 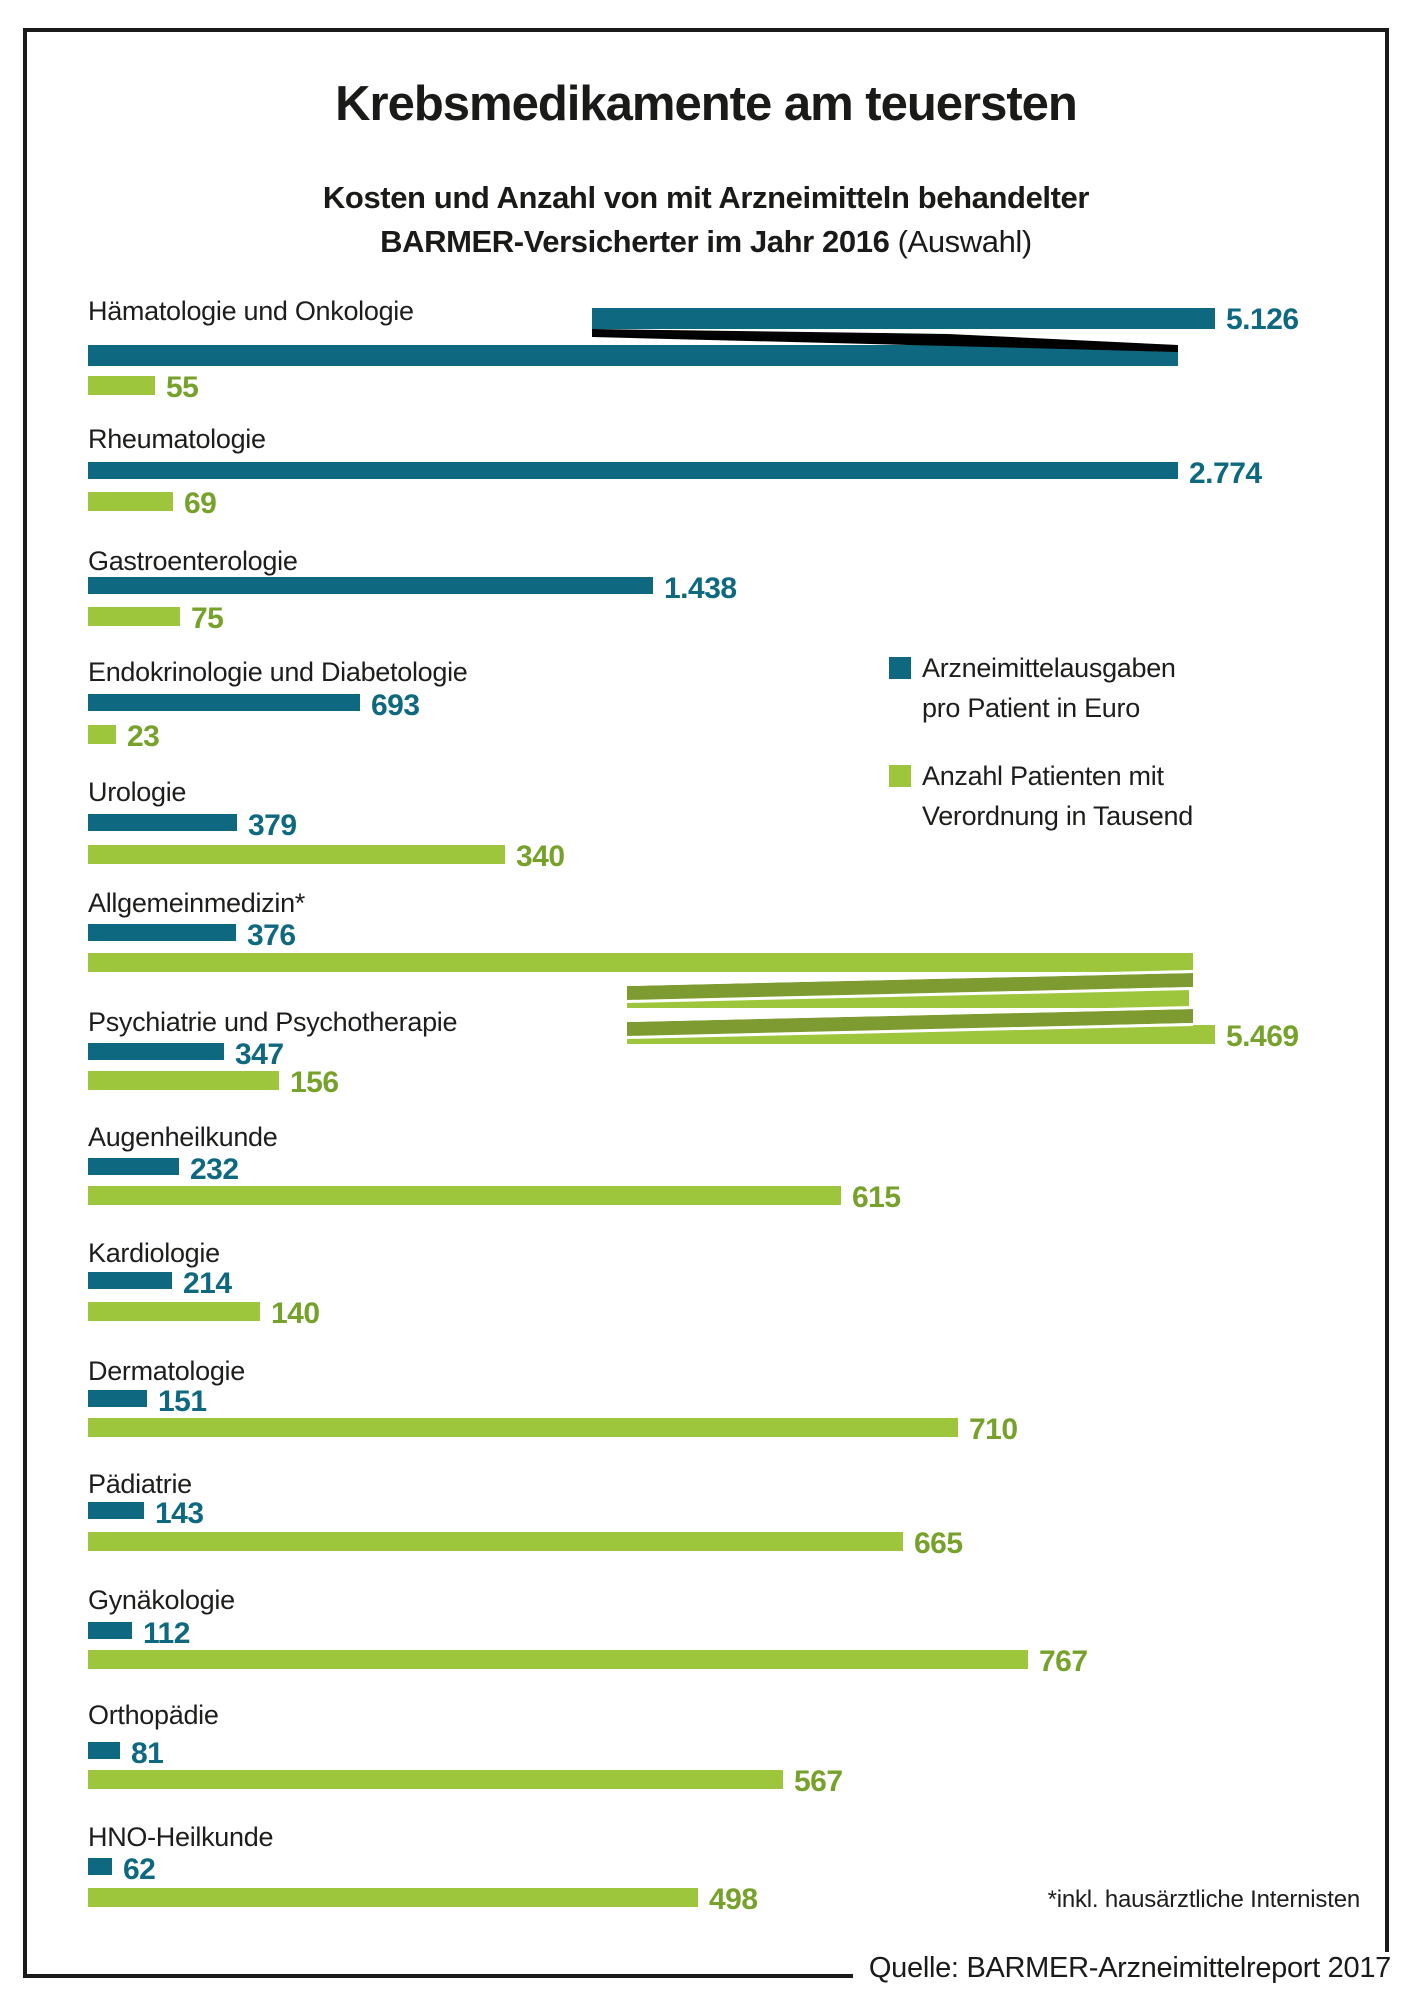 What do you see at coordinates (395, 705) in the screenshot?
I see `bar-value-euro: 693` at bounding box center [395, 705].